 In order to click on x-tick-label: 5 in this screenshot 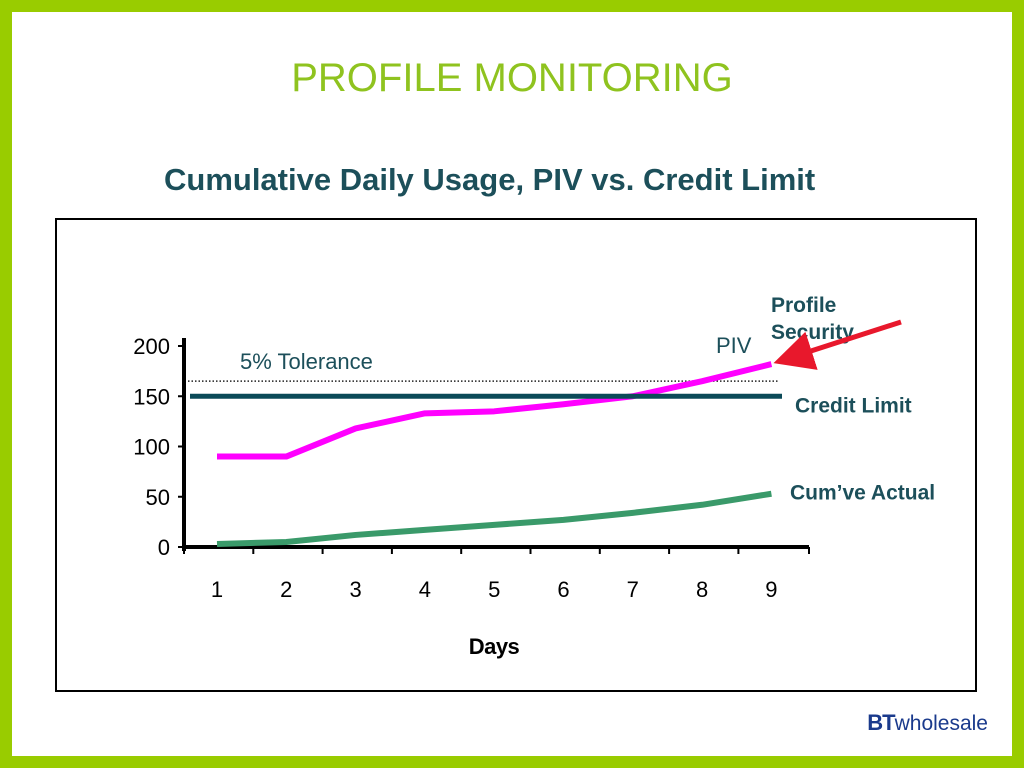, I will do `click(494, 589)`.